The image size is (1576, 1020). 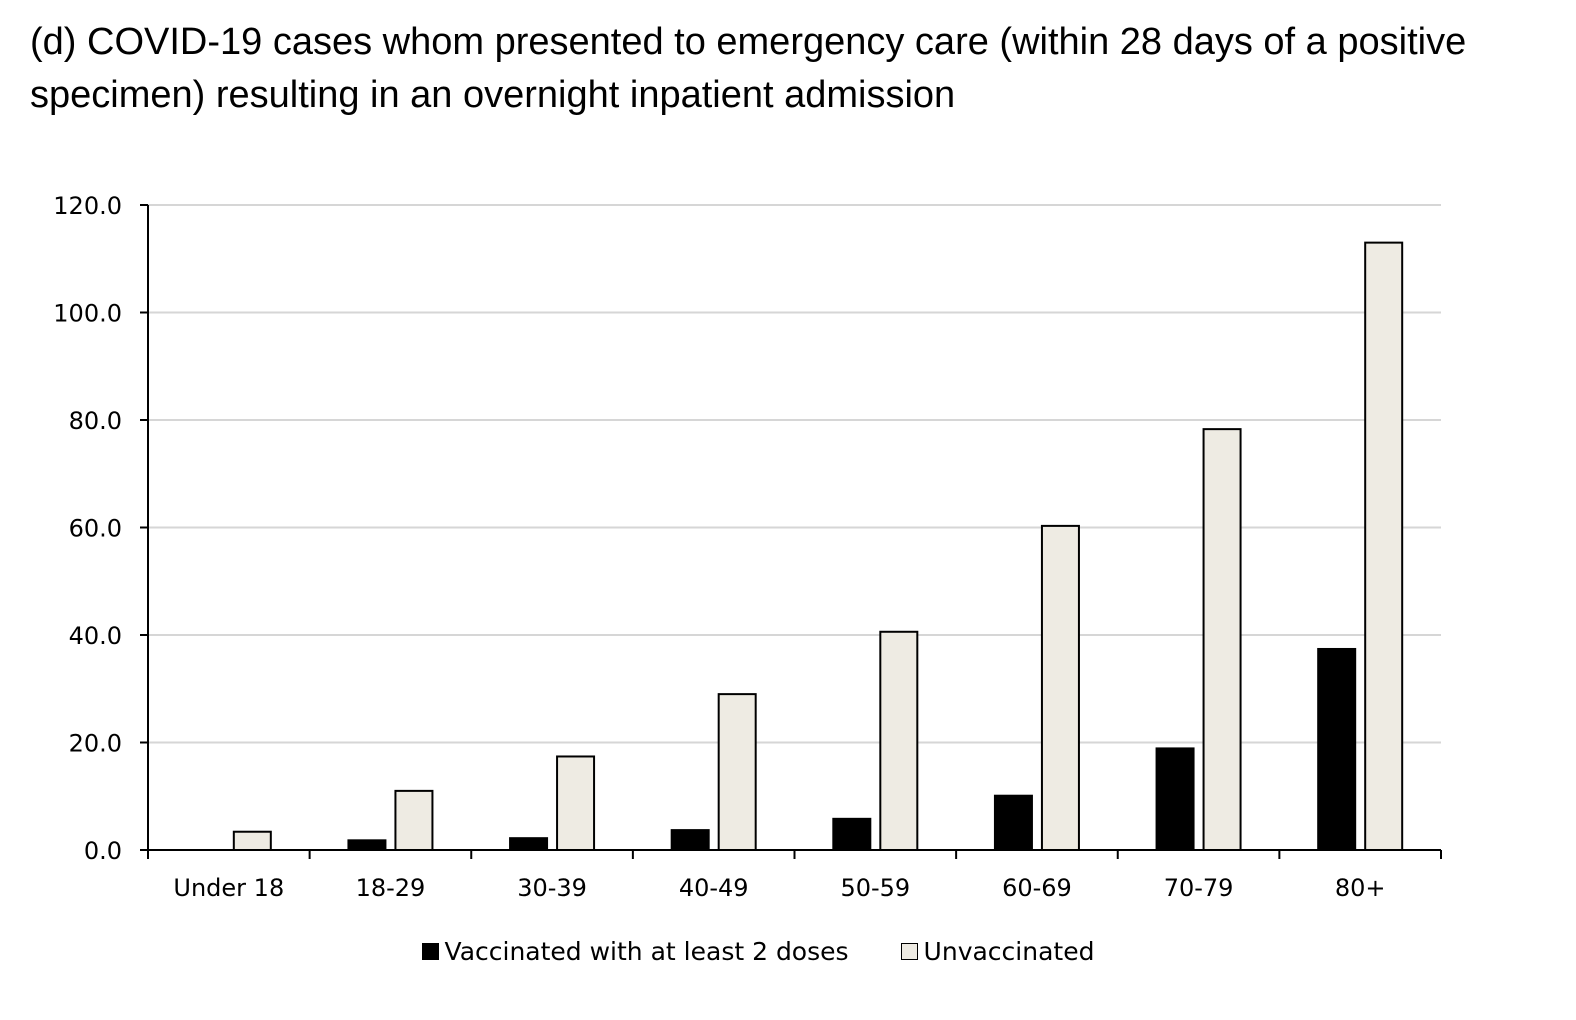 What do you see at coordinates (95, 636) in the screenshot?
I see `y-tick-label: 40.0` at bounding box center [95, 636].